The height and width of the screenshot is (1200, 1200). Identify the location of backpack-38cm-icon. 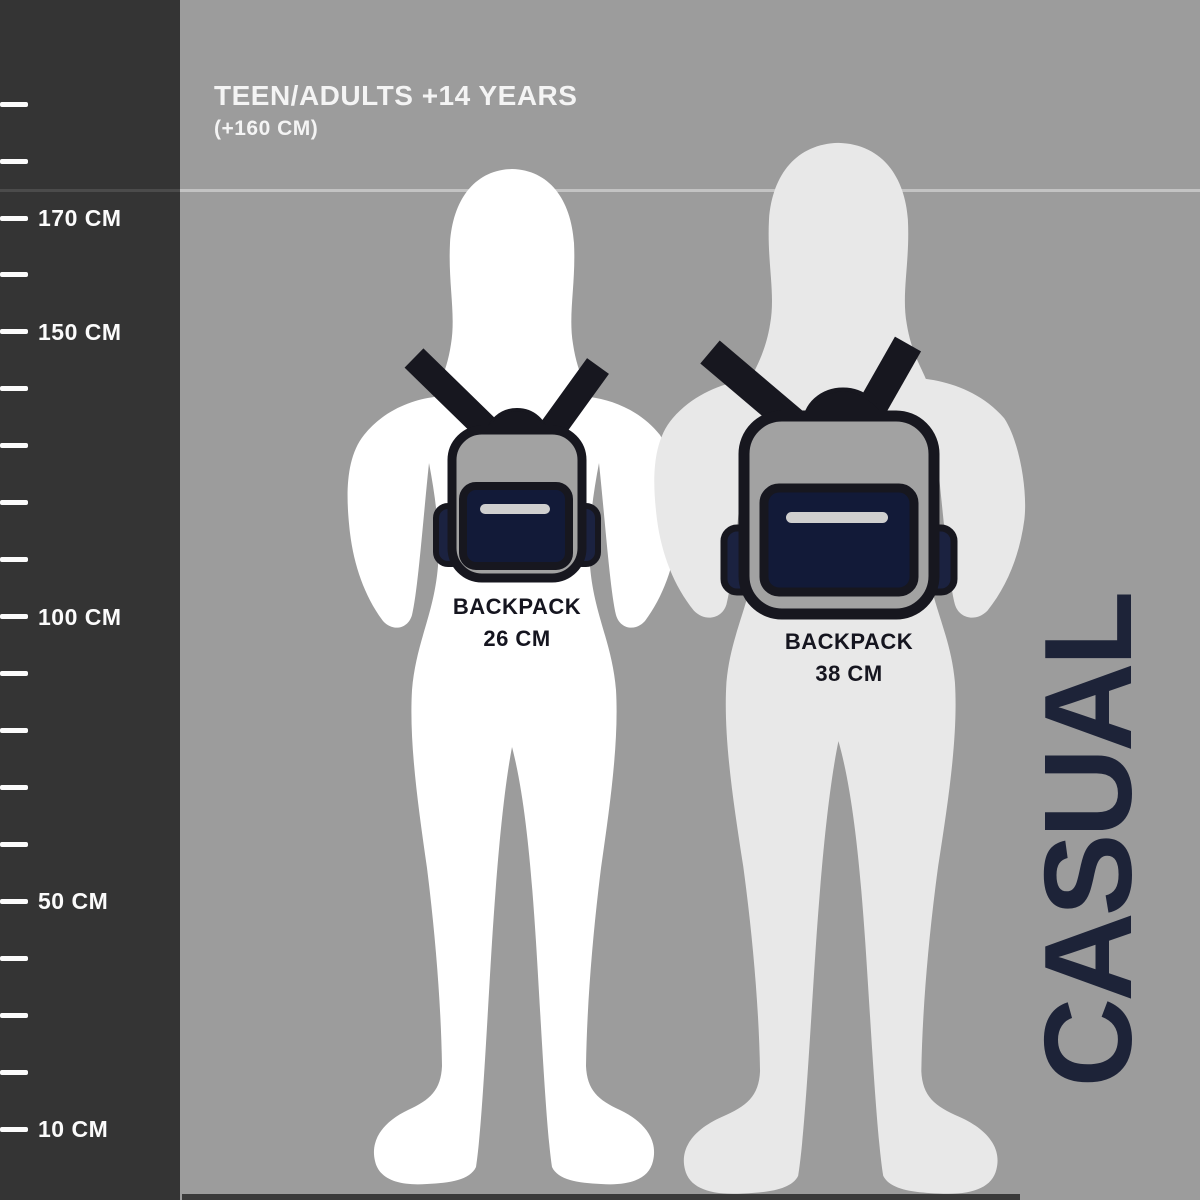
(829, 478).